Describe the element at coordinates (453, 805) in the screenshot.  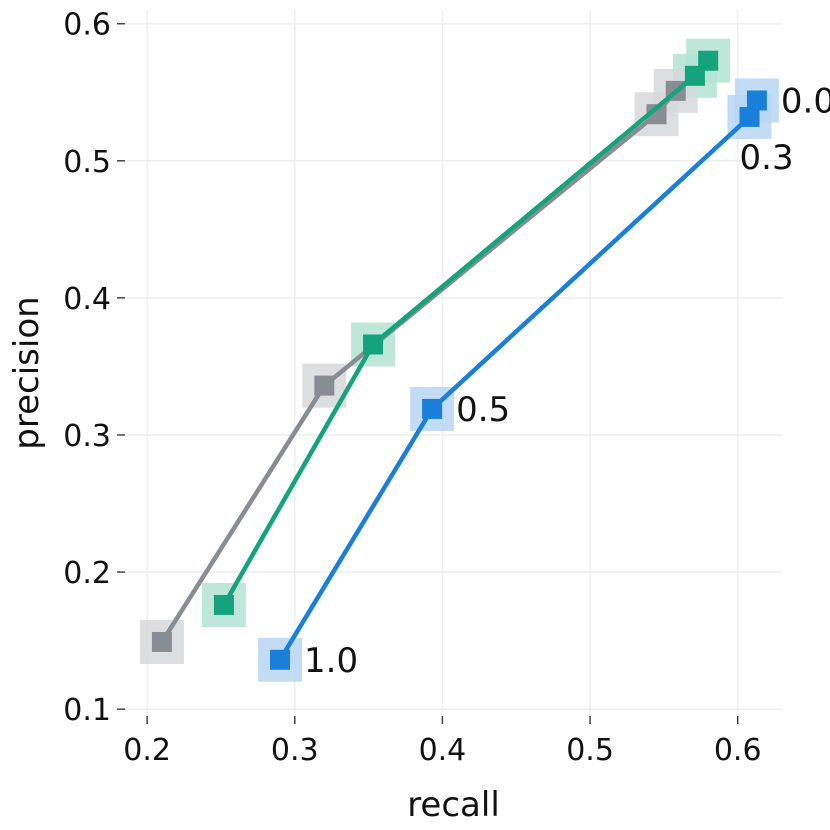
I see `x-axis-title: recall` at that location.